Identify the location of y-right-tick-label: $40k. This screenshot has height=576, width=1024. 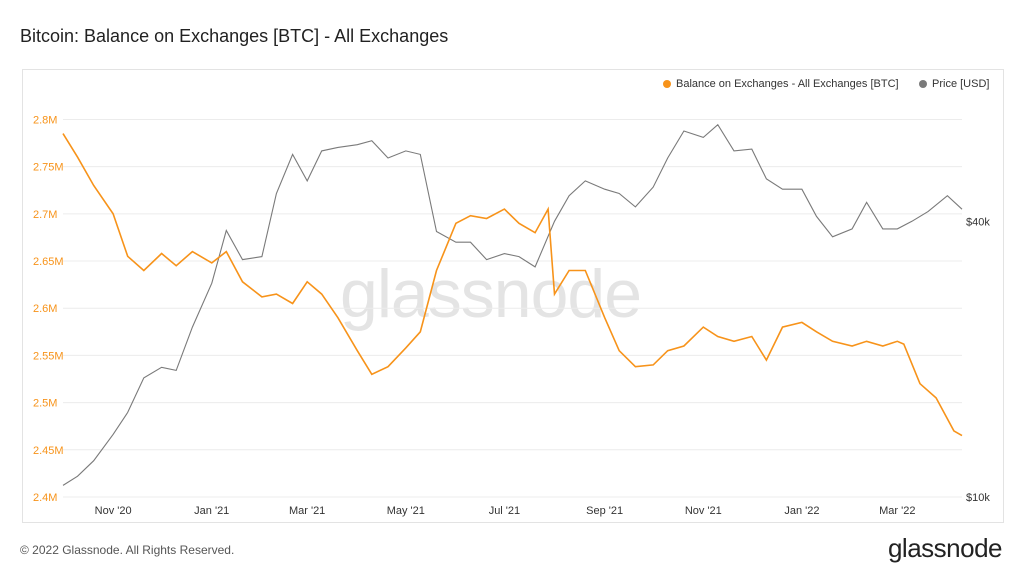
(978, 222).